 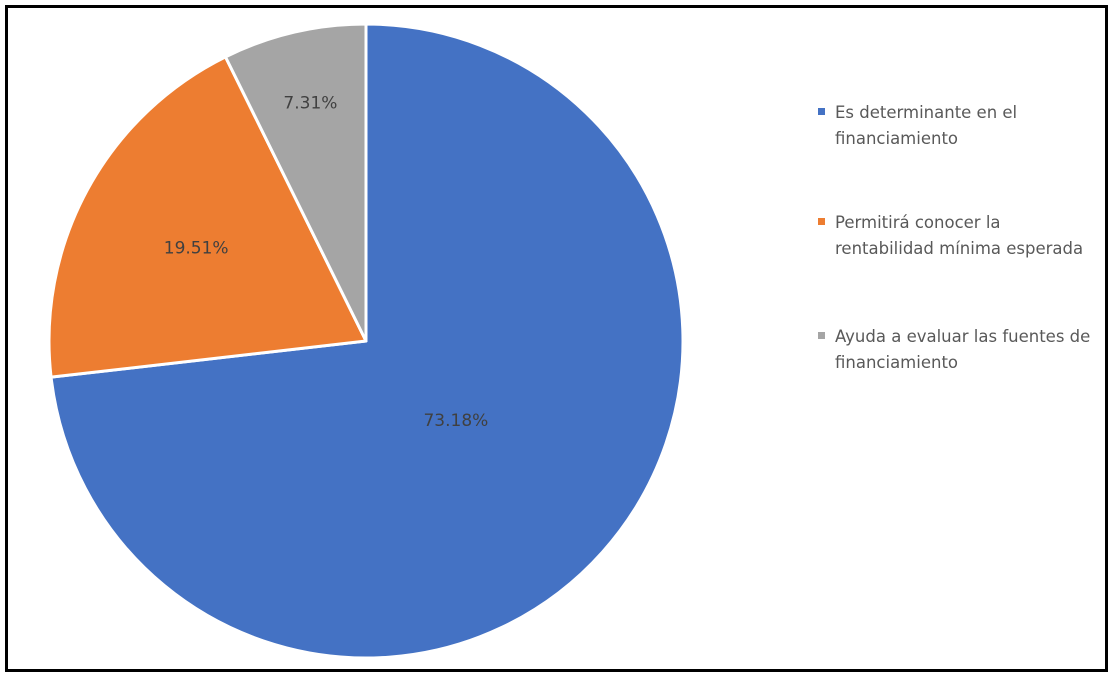 I want to click on pie-slice-rentabilidad, so click(x=207, y=217).